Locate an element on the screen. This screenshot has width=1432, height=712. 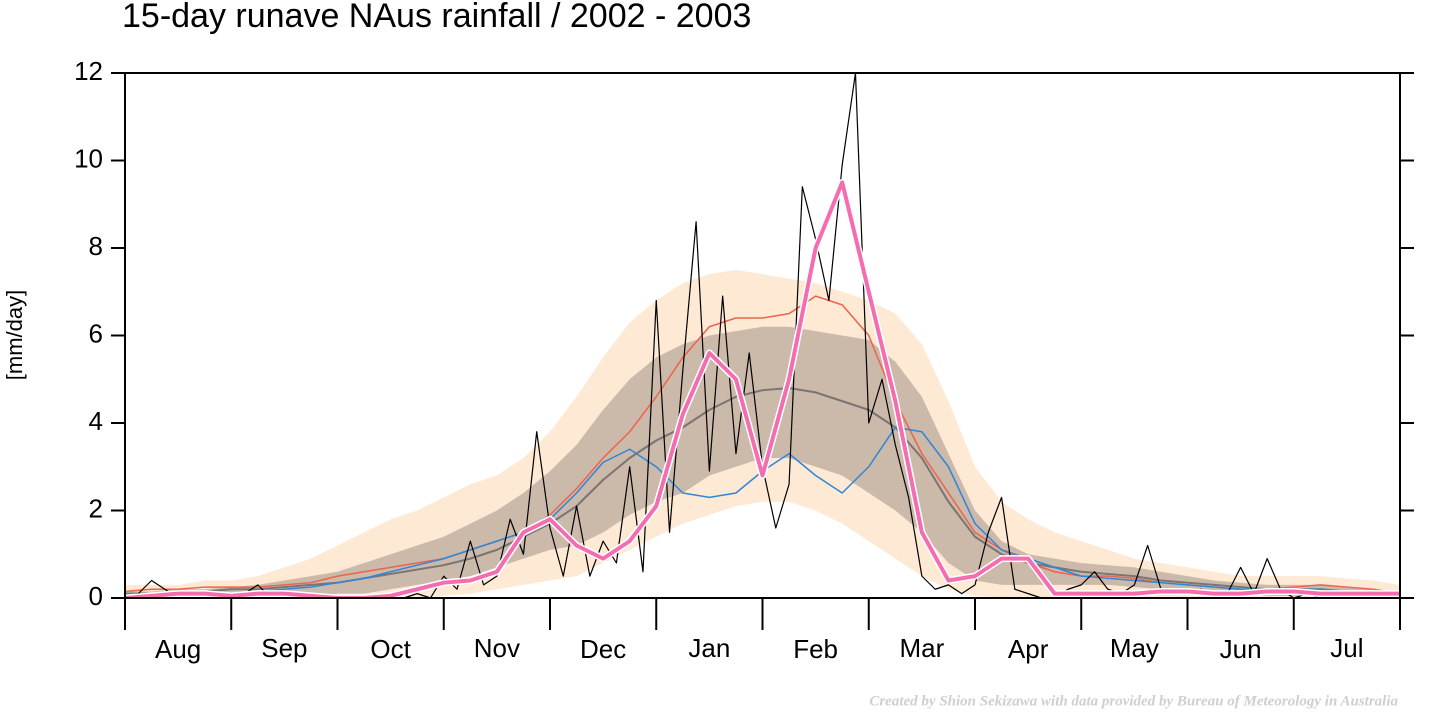
y-tick-label: 12 is located at coordinates (88, 71).